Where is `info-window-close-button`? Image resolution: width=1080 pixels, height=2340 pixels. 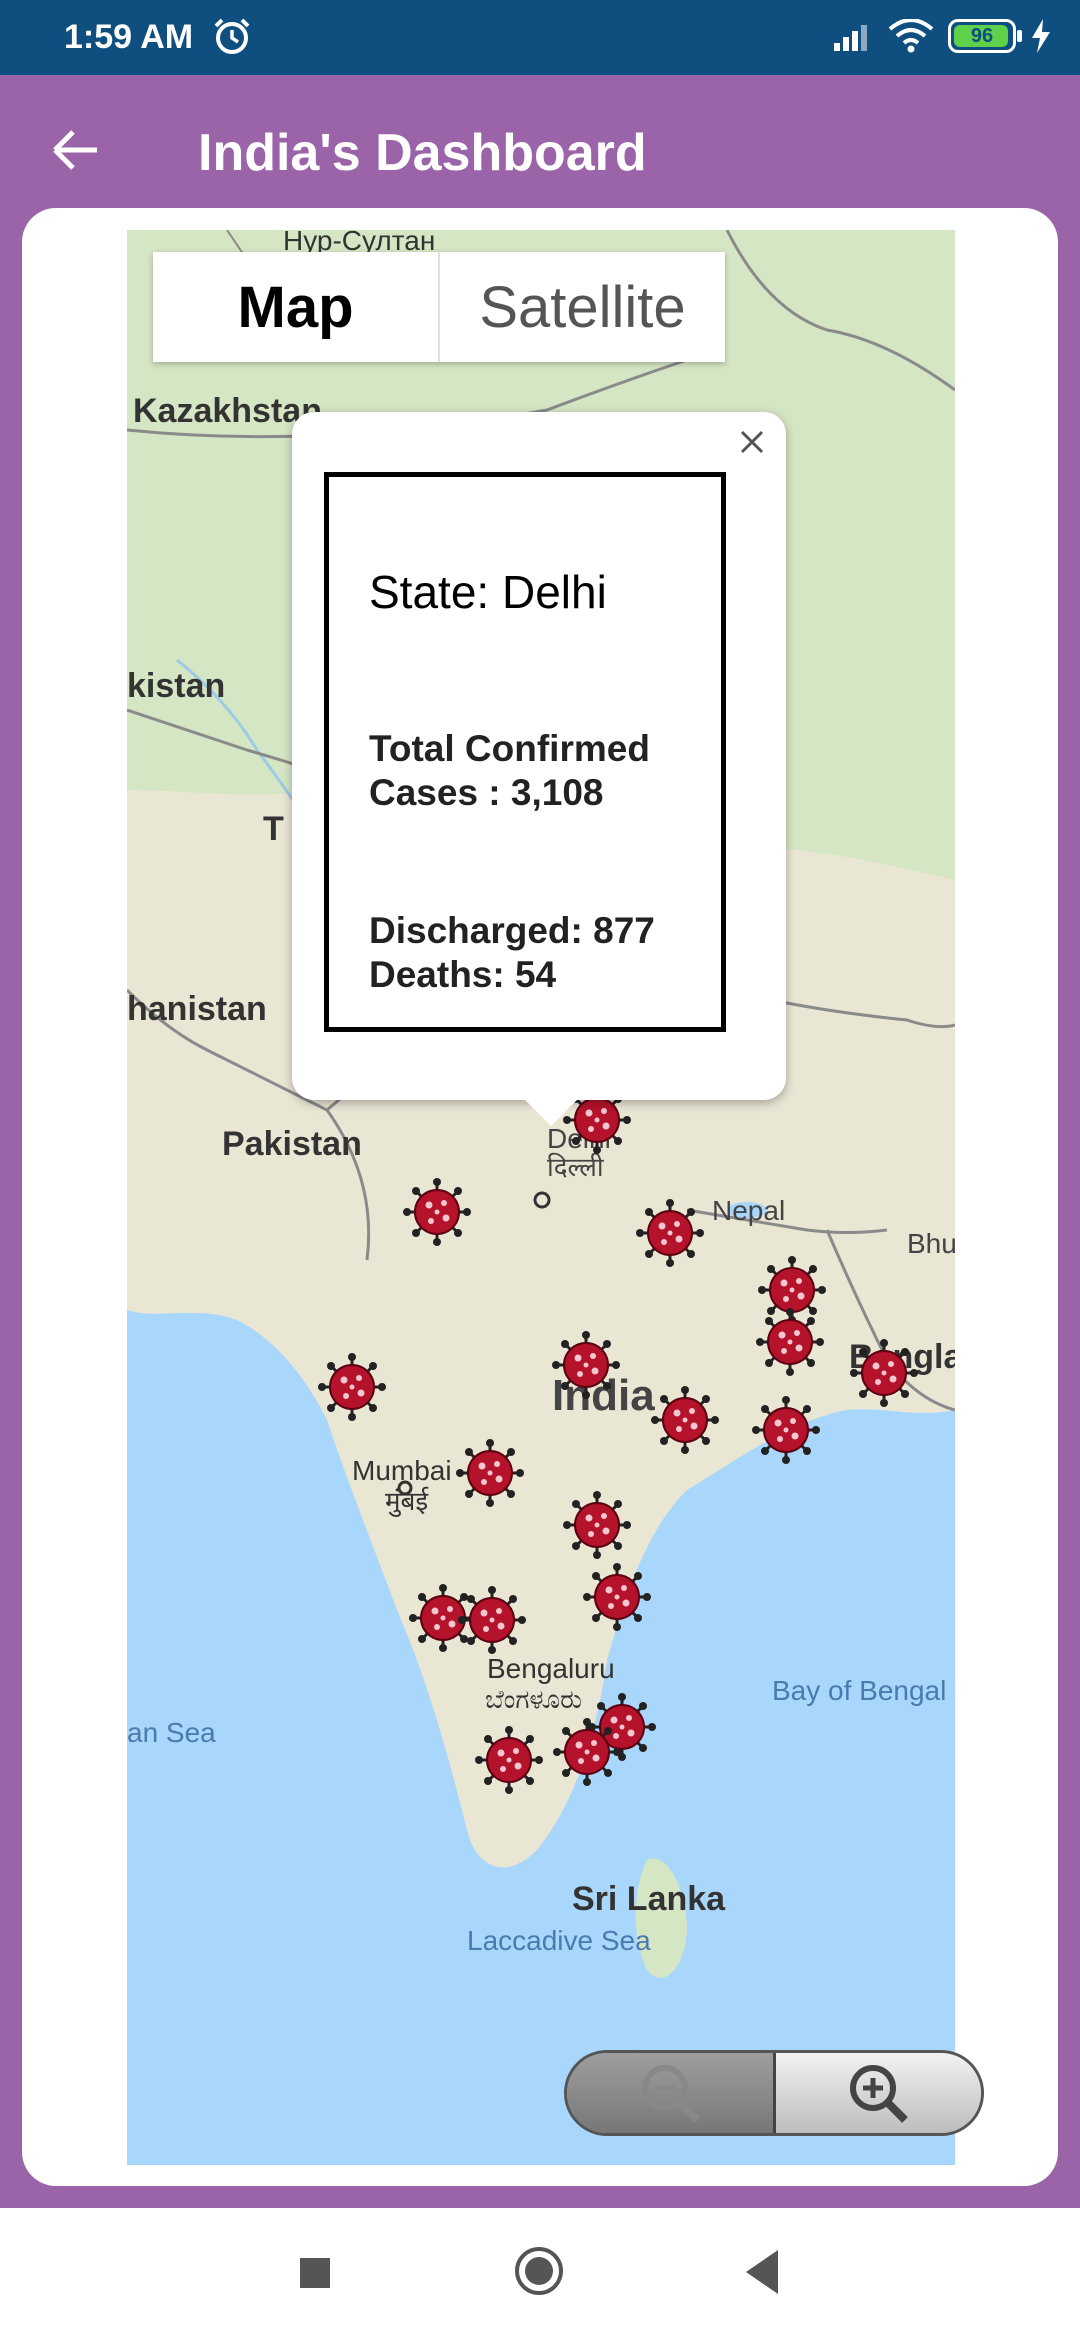
info-window-close-button is located at coordinates (752, 442).